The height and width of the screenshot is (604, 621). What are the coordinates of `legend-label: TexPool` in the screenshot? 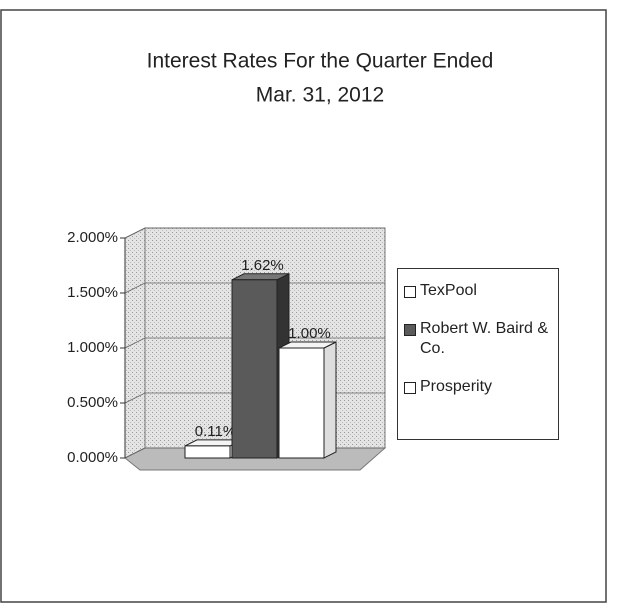 It's located at (448, 290).